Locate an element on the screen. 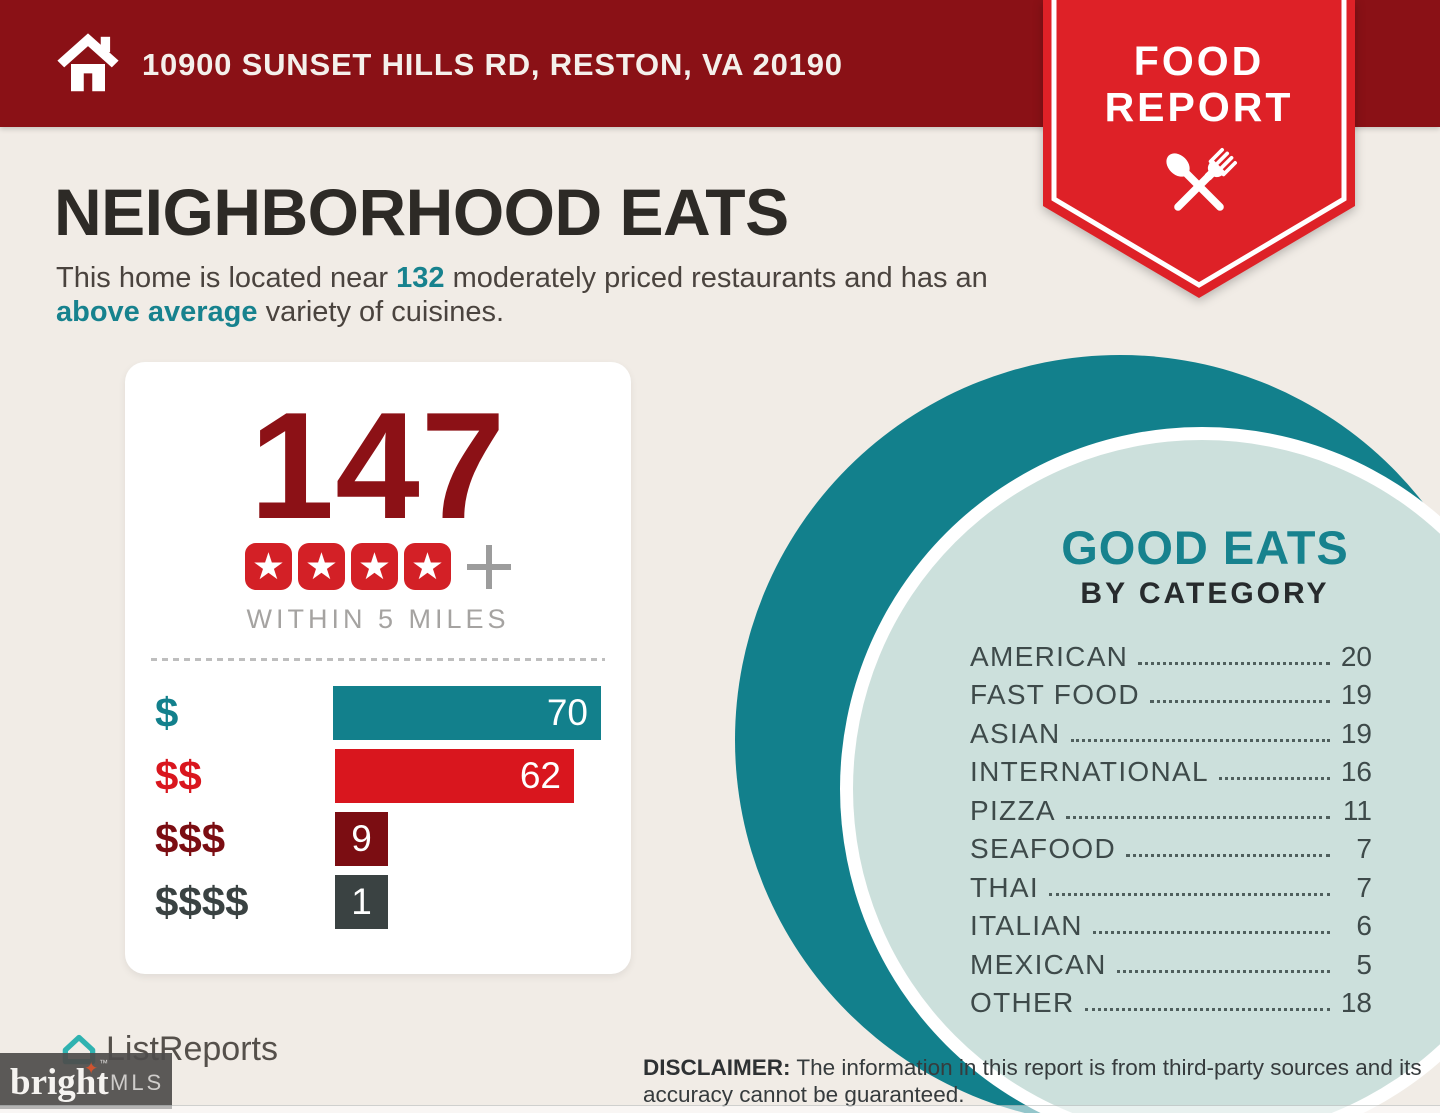  category-row: SEAFOOD 7 is located at coordinates (1171, 845).